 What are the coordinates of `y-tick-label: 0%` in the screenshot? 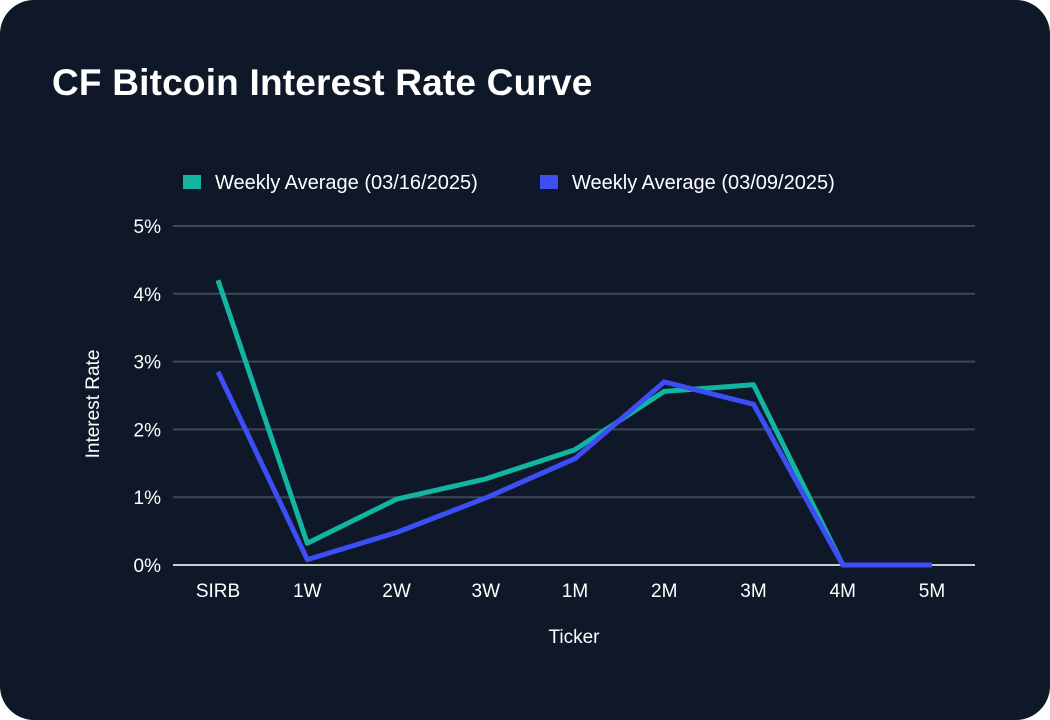 It's located at (148, 566).